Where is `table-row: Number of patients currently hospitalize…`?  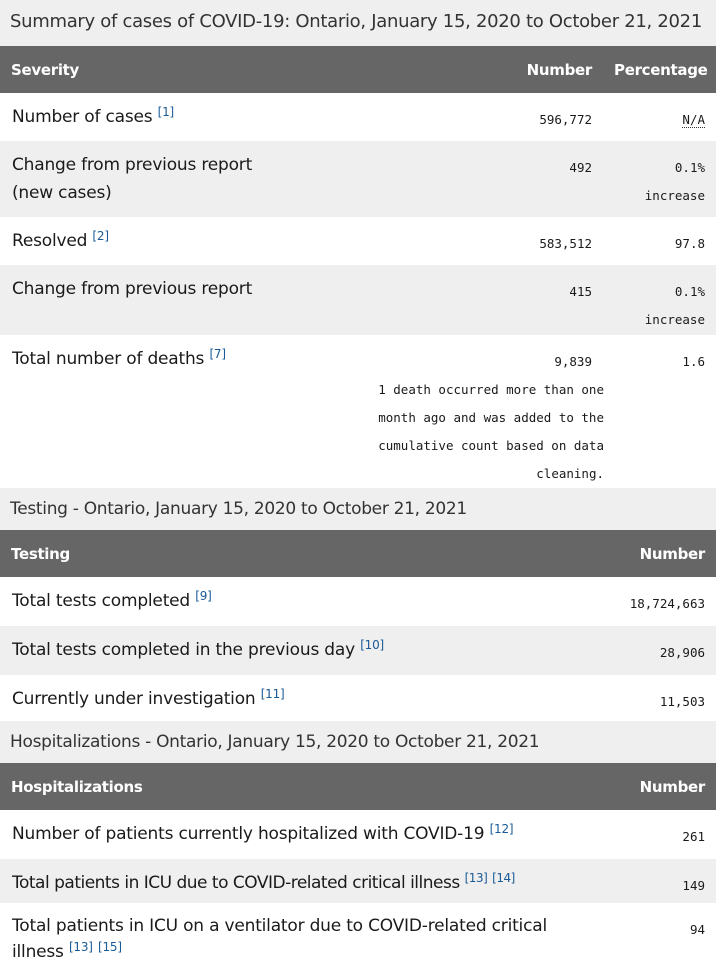 table-row: Number of patients currently hospitalize… is located at coordinates (358, 833).